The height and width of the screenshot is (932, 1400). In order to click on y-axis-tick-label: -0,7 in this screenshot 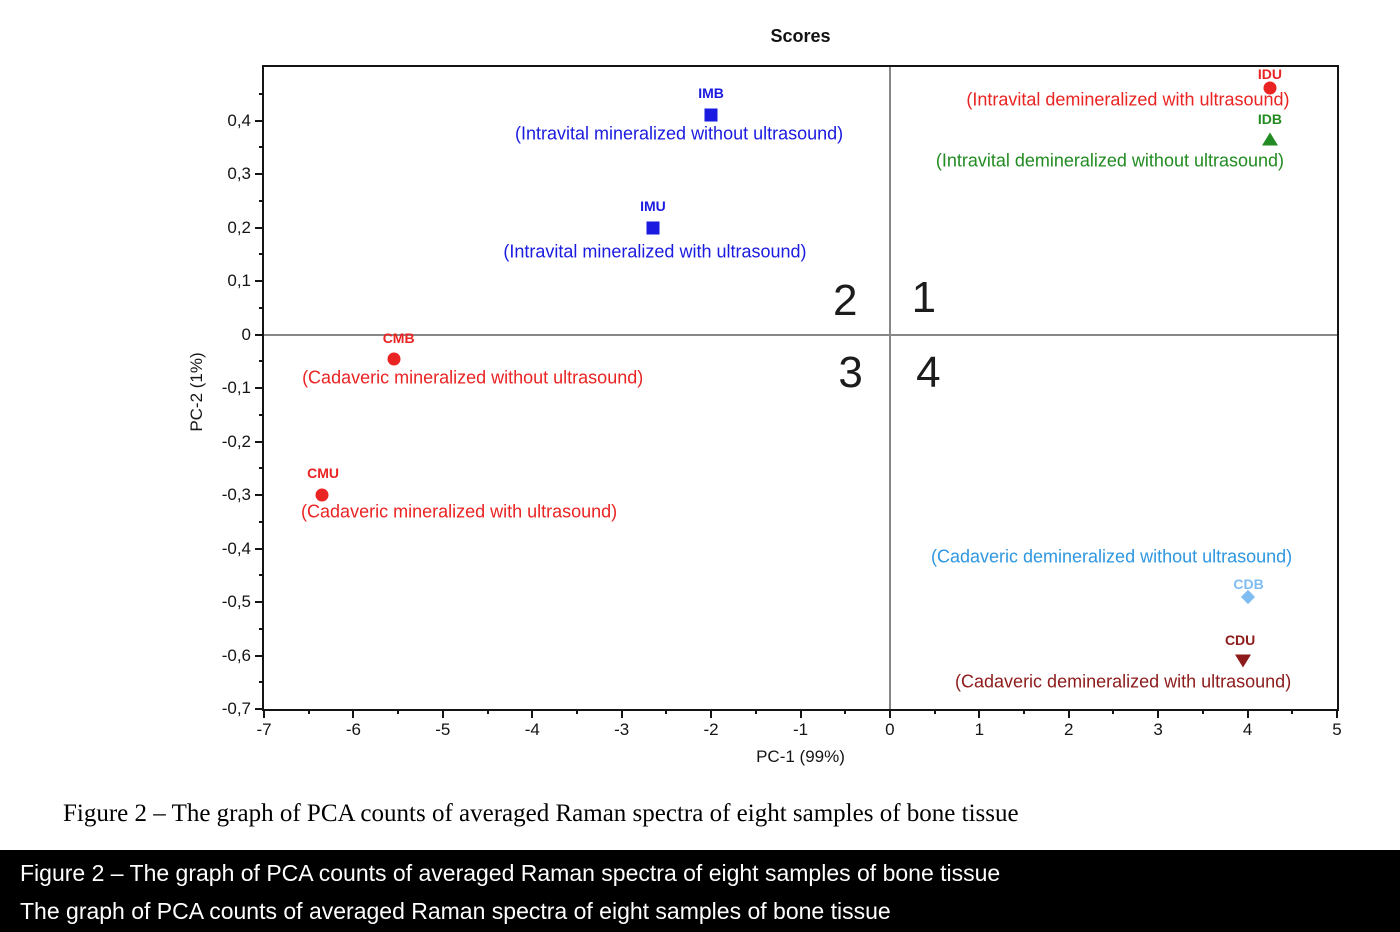, I will do `click(236, 708)`.